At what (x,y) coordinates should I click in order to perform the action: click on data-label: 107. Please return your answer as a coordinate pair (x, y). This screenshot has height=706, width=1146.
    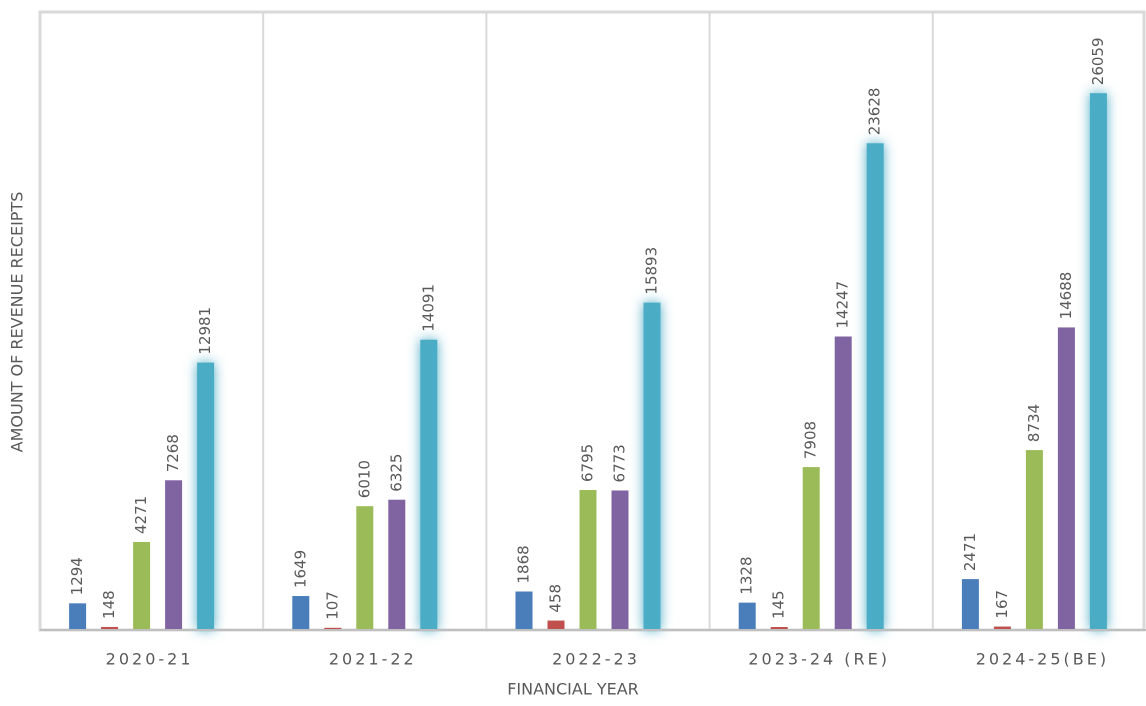
    Looking at the image, I should click on (332, 605).